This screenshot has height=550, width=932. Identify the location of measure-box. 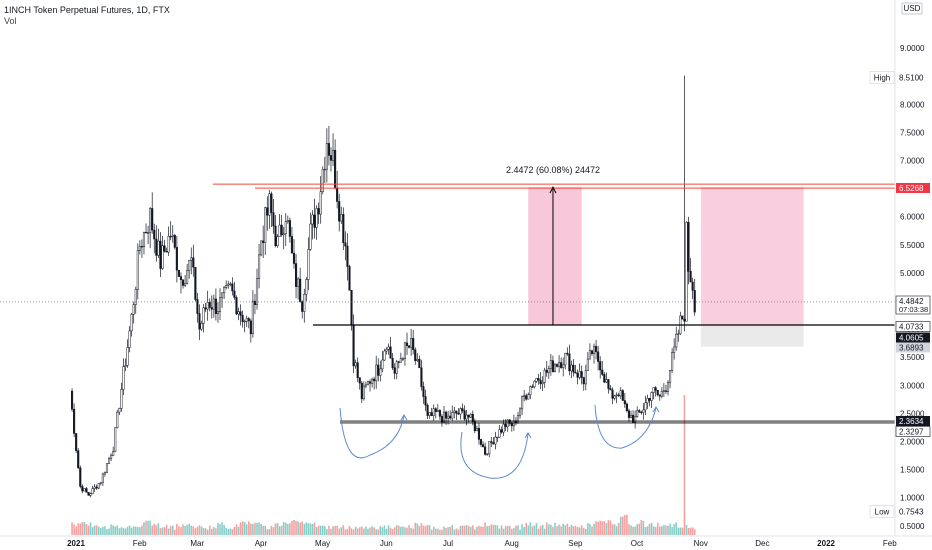
(555, 256).